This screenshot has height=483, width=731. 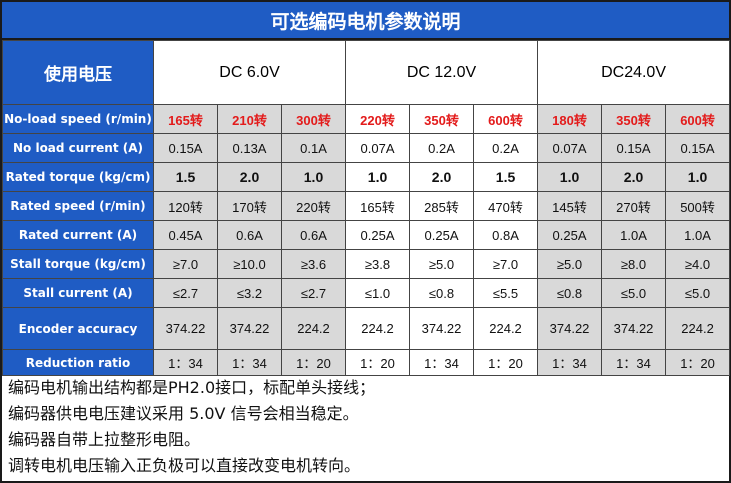 What do you see at coordinates (313, 148) in the screenshot?
I see `table-cell: 0.1A` at bounding box center [313, 148].